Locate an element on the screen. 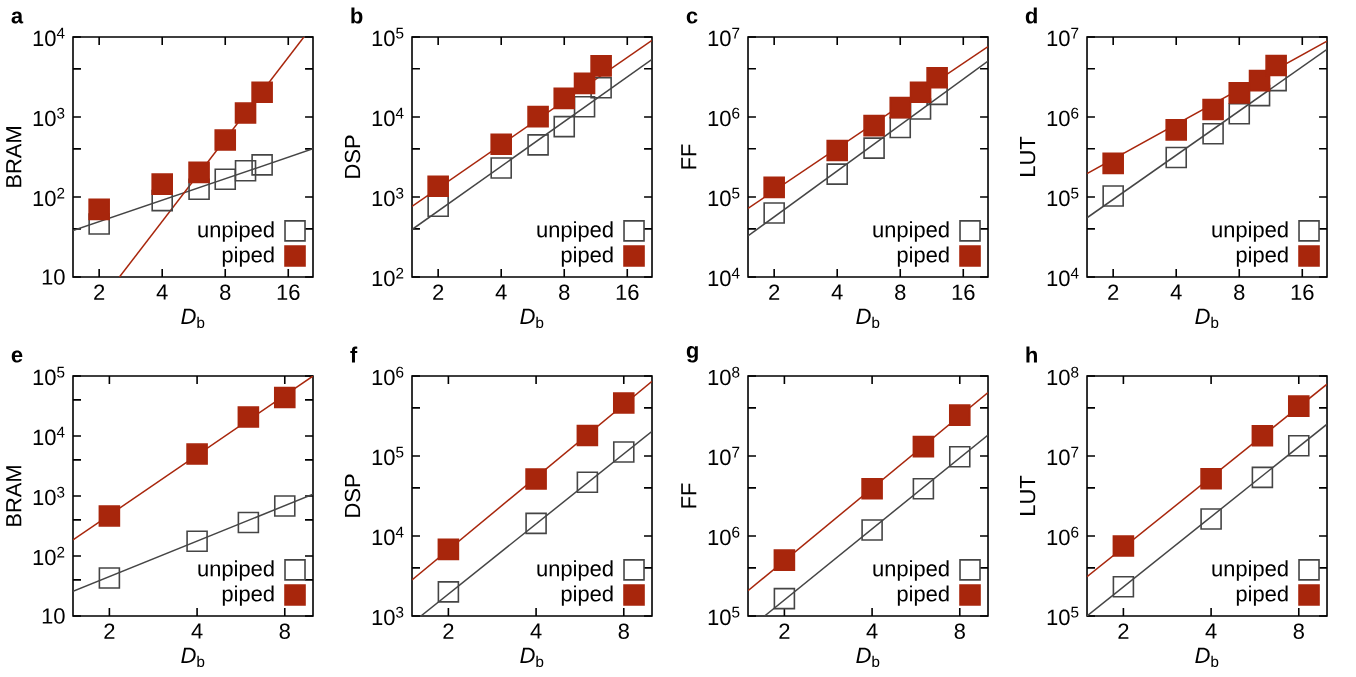 The image size is (1356, 677). chart-title: e is located at coordinates (17, 356).